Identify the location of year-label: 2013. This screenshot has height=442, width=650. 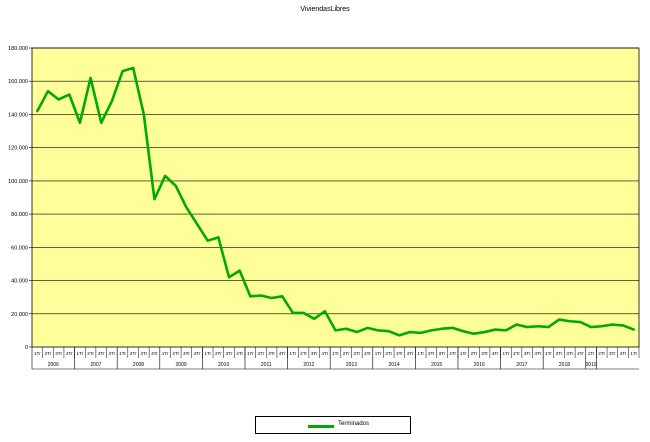
(351, 365).